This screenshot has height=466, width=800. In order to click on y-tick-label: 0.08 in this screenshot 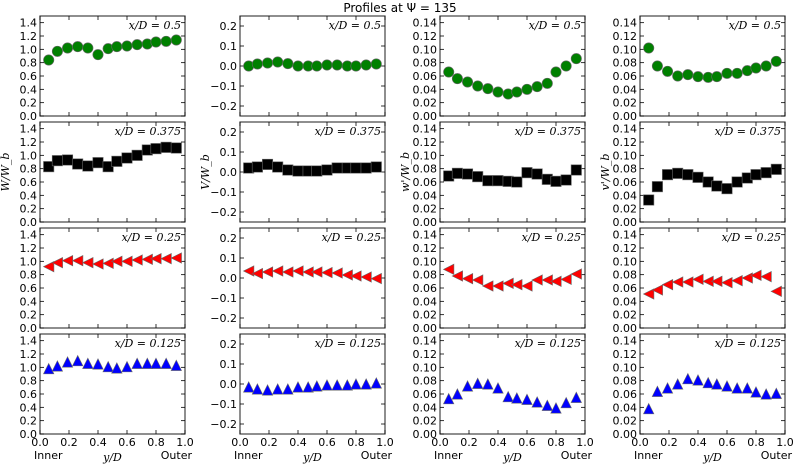, I will do `click(625, 275)`.